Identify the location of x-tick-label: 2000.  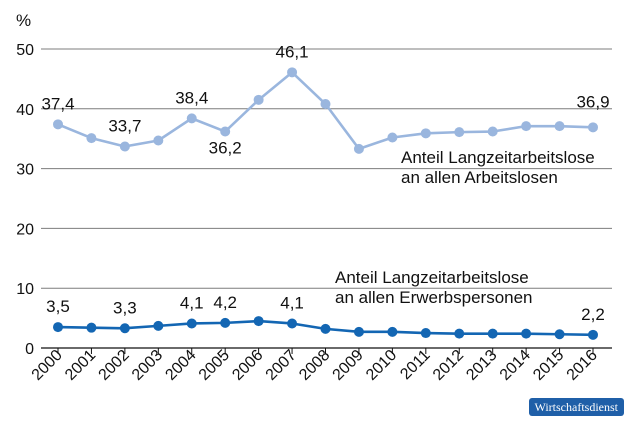
(47, 365).